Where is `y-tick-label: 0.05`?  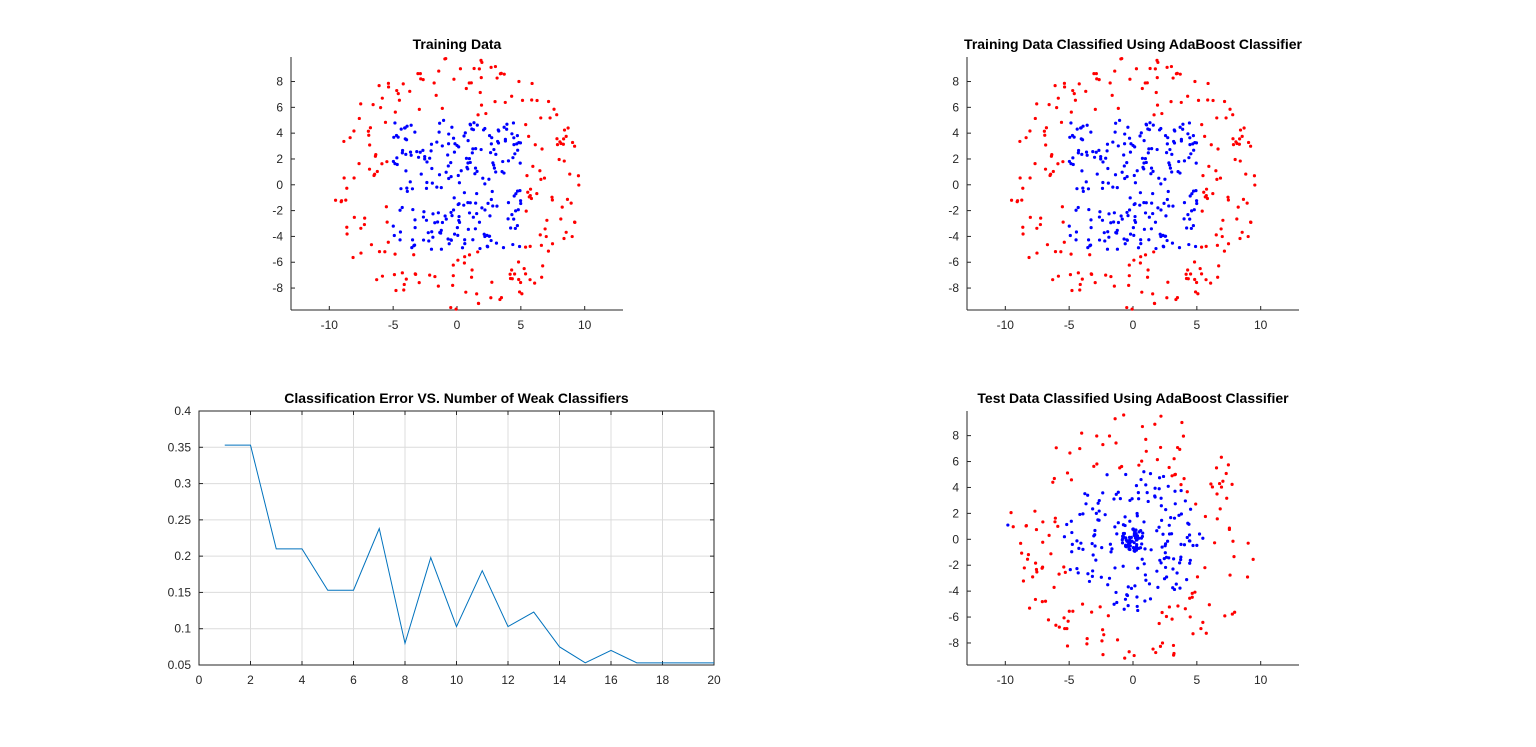 y-tick-label: 0.05 is located at coordinates (180, 665).